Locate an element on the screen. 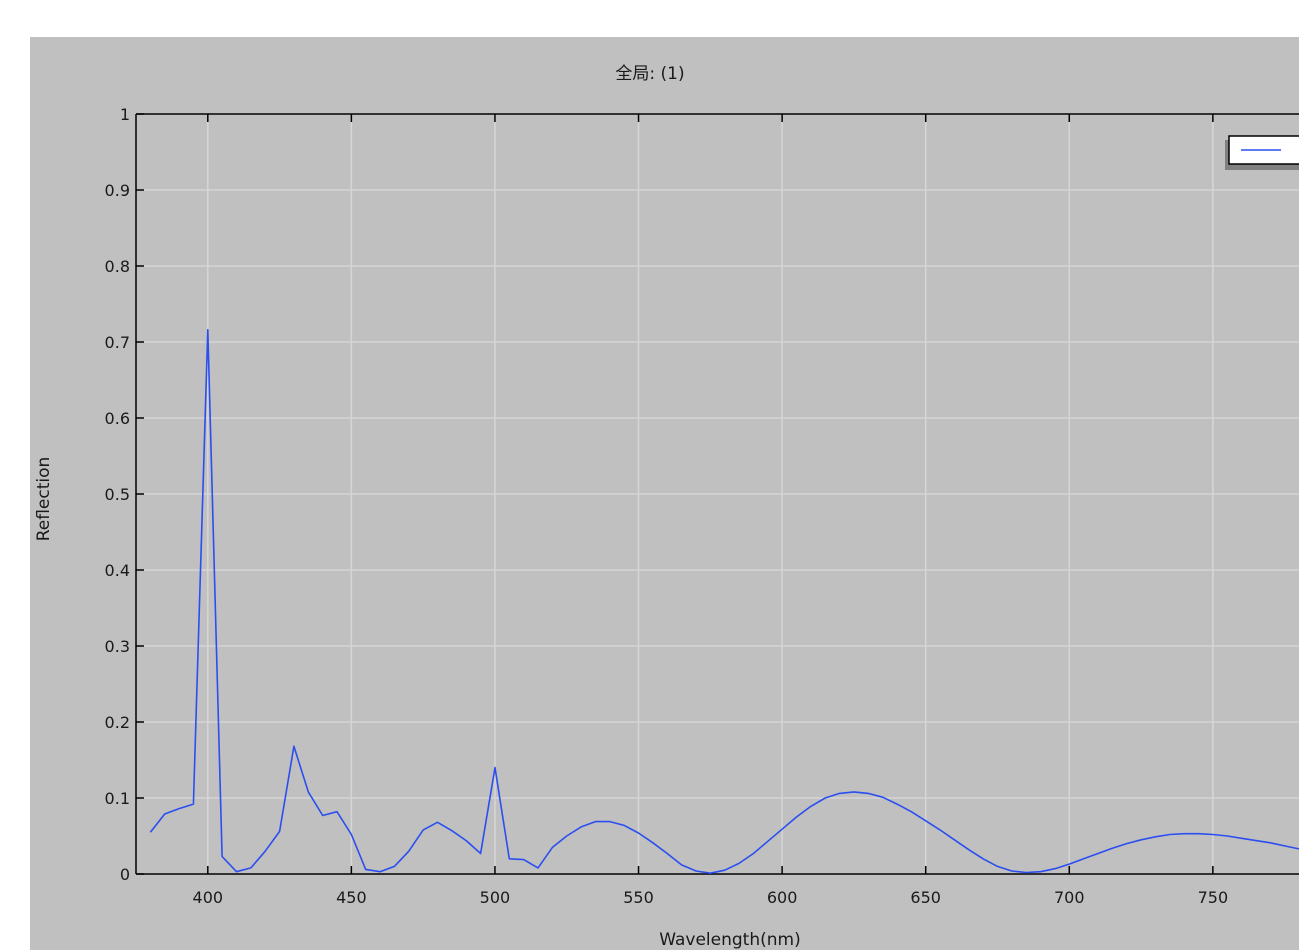 Image resolution: width=1299 pixels, height=950 pixels. y-tick-label: 0.1 is located at coordinates (117, 798).